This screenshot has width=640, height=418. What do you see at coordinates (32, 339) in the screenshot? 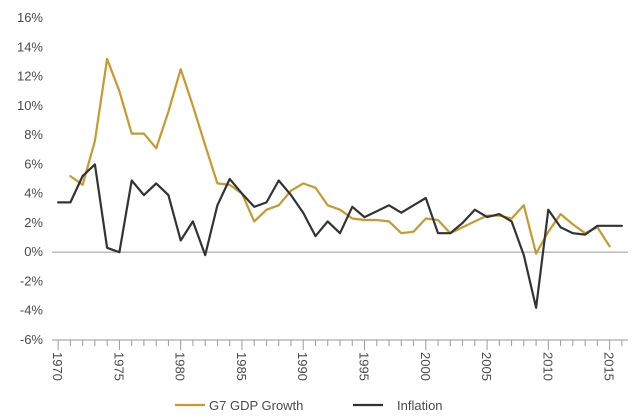
I see `y-tick-label: -6%` at bounding box center [32, 339].